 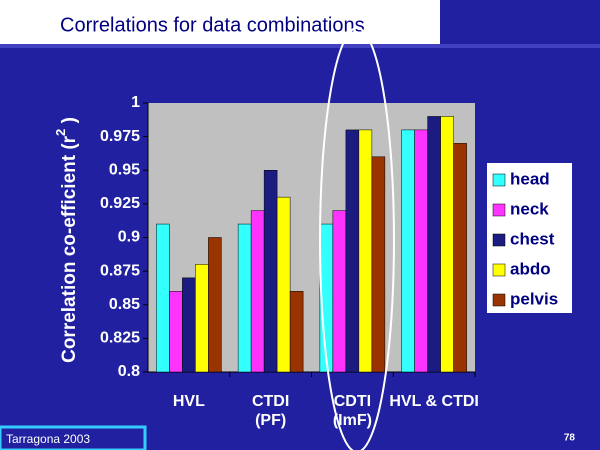 What do you see at coordinates (212, 25) in the screenshot?
I see `chart-title: Correlations for data combinations` at bounding box center [212, 25].